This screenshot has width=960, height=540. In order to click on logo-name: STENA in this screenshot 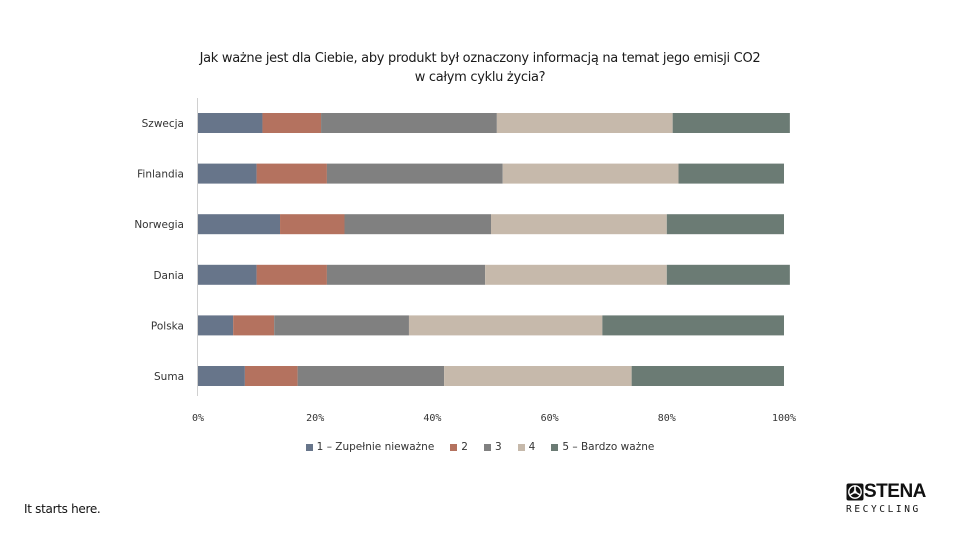, I will do `click(895, 491)`.